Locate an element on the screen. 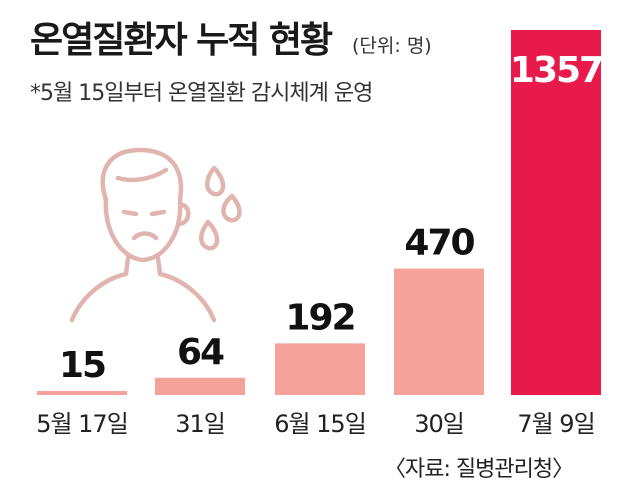 The image size is (640, 493). category-label-3: 6월 15일 is located at coordinates (320, 424).